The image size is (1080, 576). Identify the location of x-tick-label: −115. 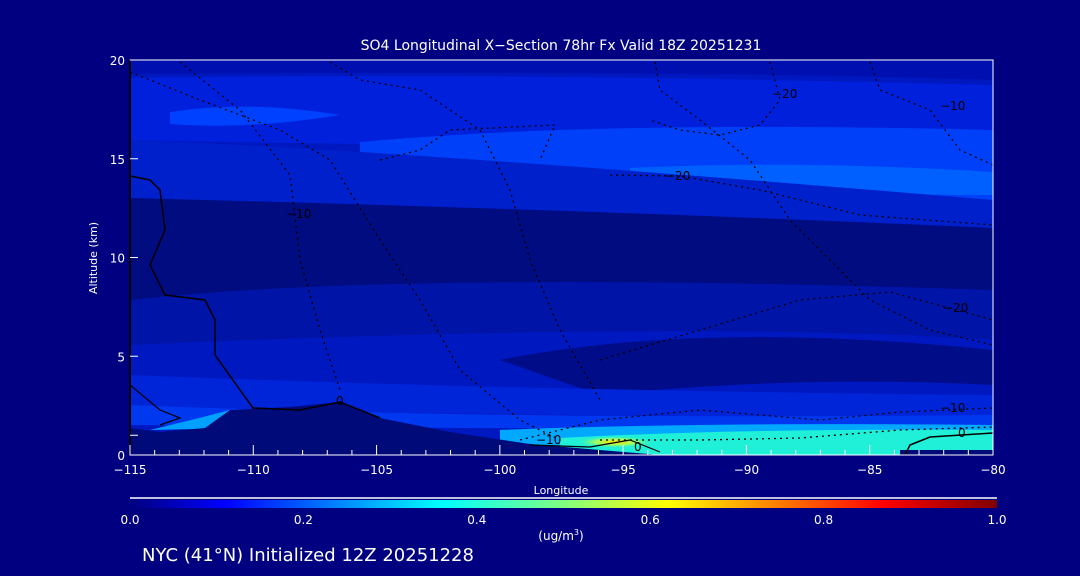
(130, 470).